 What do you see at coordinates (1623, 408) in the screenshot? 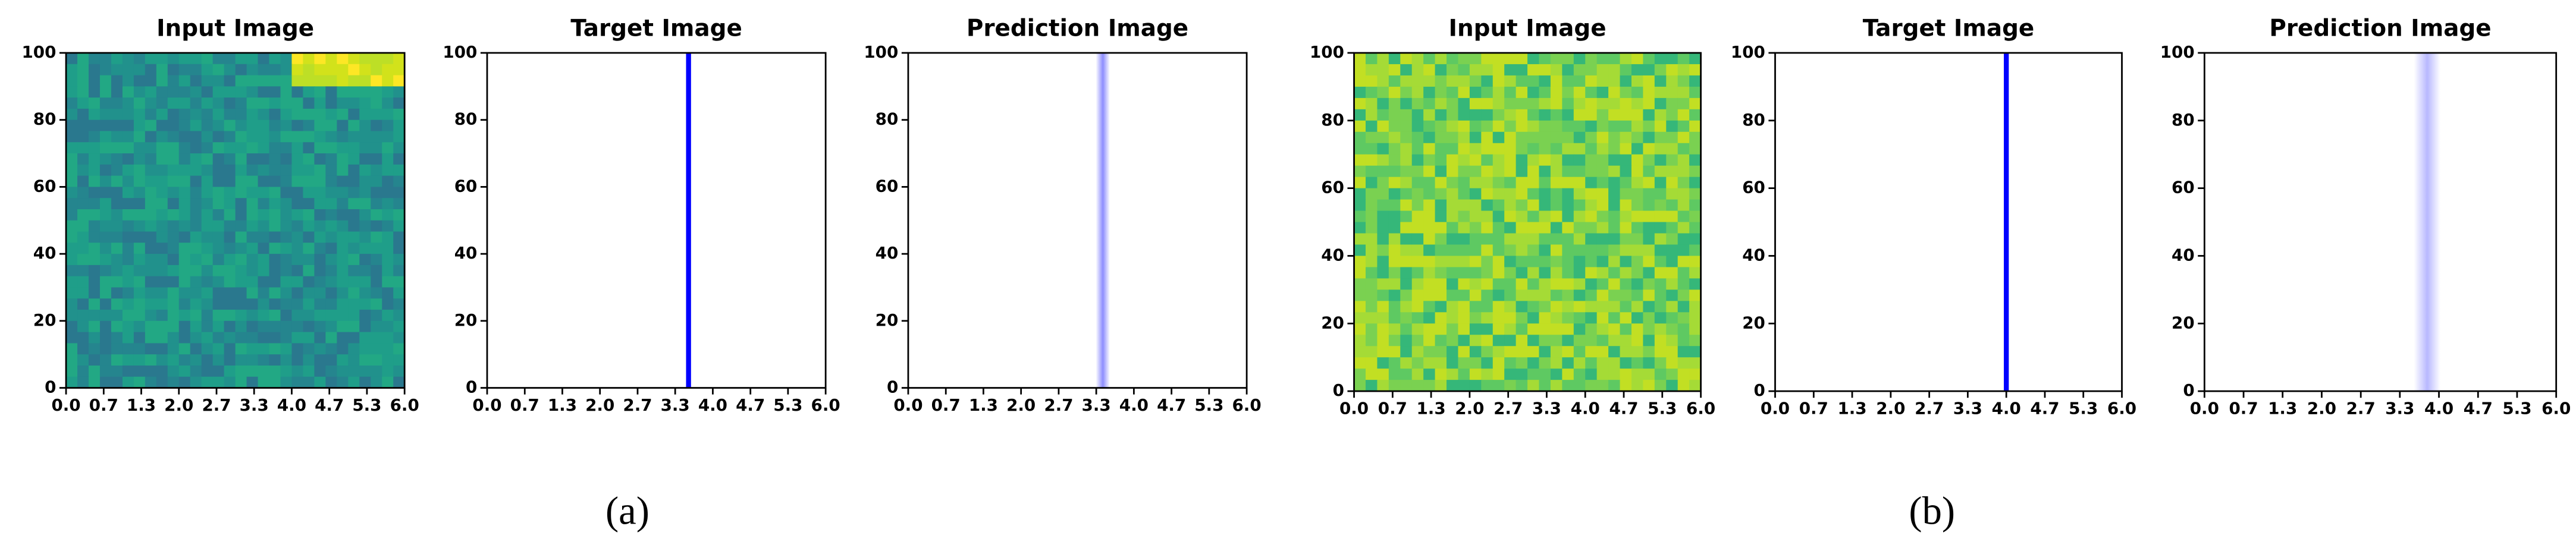
I see `x-tick-label: 4.7` at bounding box center [1623, 408].